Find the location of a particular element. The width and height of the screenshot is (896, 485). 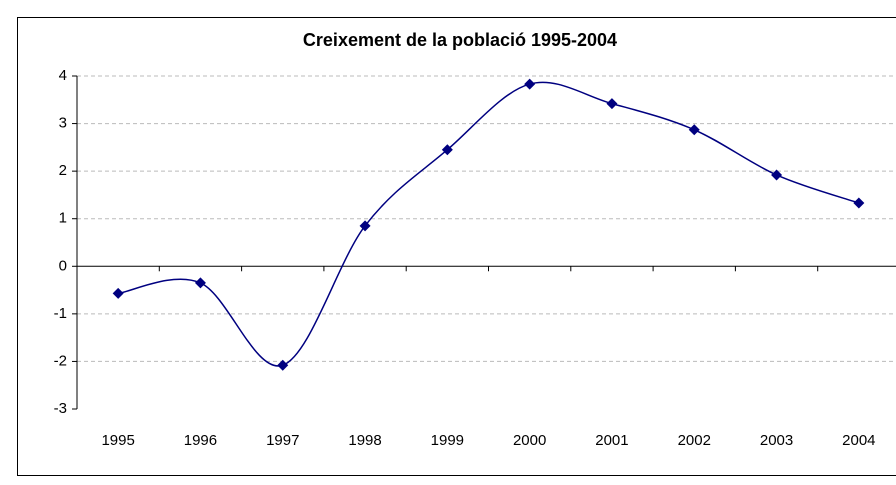

x-tick-label: 1998 is located at coordinates (364, 440).